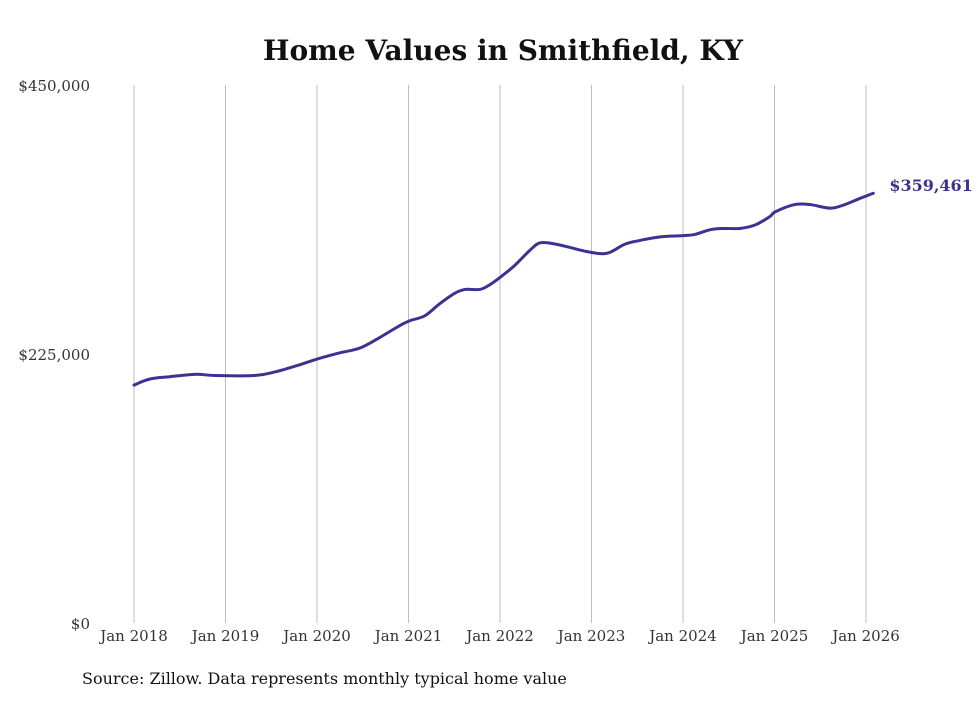 The width and height of the screenshot is (980, 703). I want to click on x-tick-label: Jan 2020, so click(316, 636).